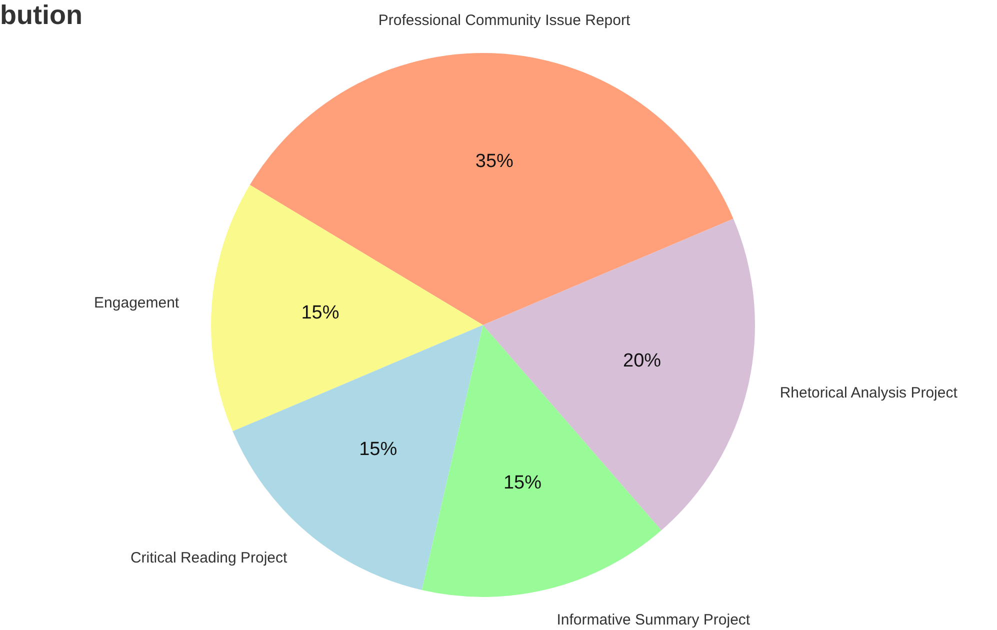 The image size is (997, 630). Describe the element at coordinates (642, 361) in the screenshot. I see `data-label: 20%` at that location.